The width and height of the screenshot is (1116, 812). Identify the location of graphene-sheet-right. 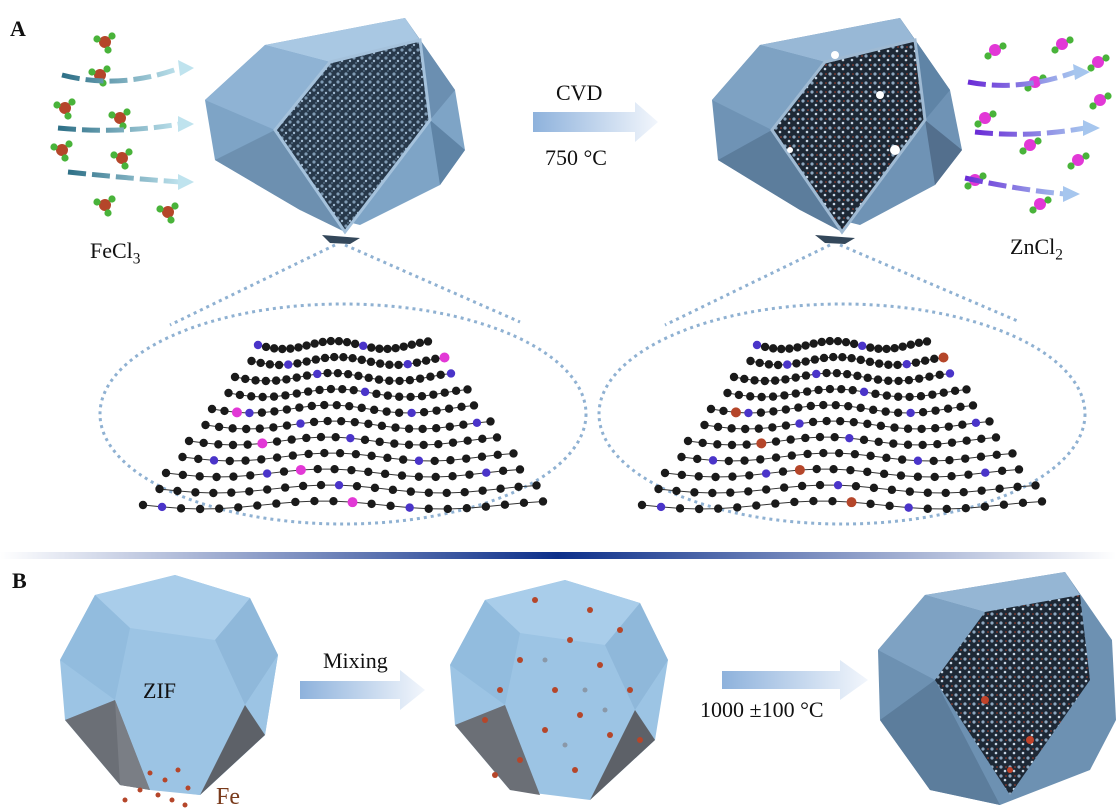
(842, 425).